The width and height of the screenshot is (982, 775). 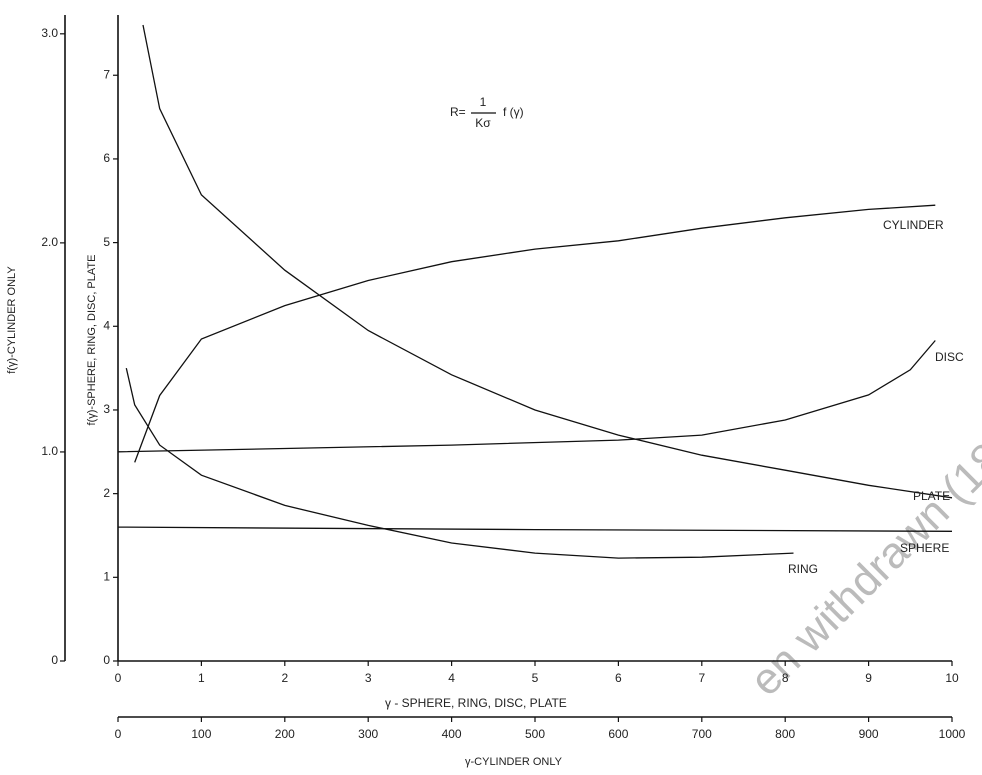 What do you see at coordinates (106, 242) in the screenshot?
I see `y-tick-label: 5` at bounding box center [106, 242].